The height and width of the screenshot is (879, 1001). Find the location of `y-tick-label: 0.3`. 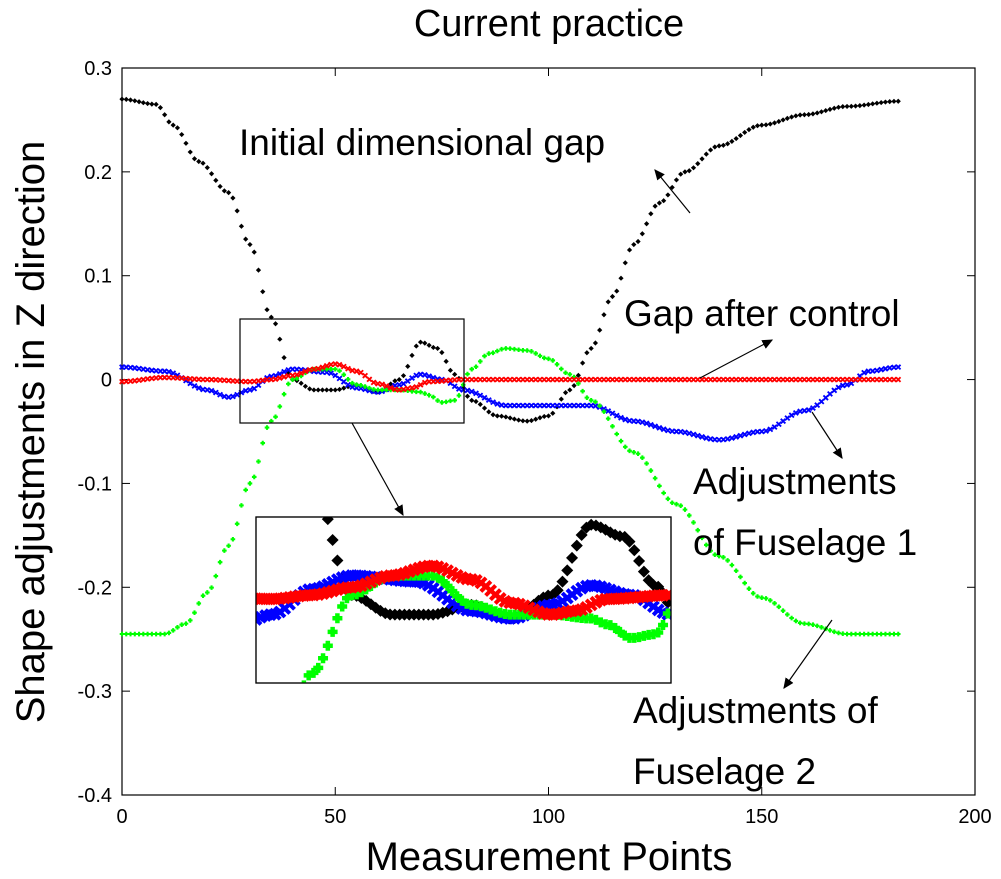

y-tick-label: 0.3 is located at coordinates (98, 69).